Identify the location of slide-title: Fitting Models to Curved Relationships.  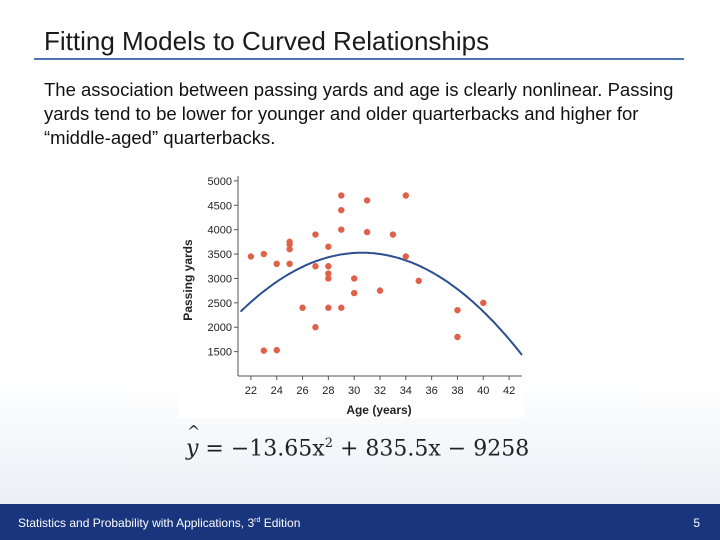
(267, 41).